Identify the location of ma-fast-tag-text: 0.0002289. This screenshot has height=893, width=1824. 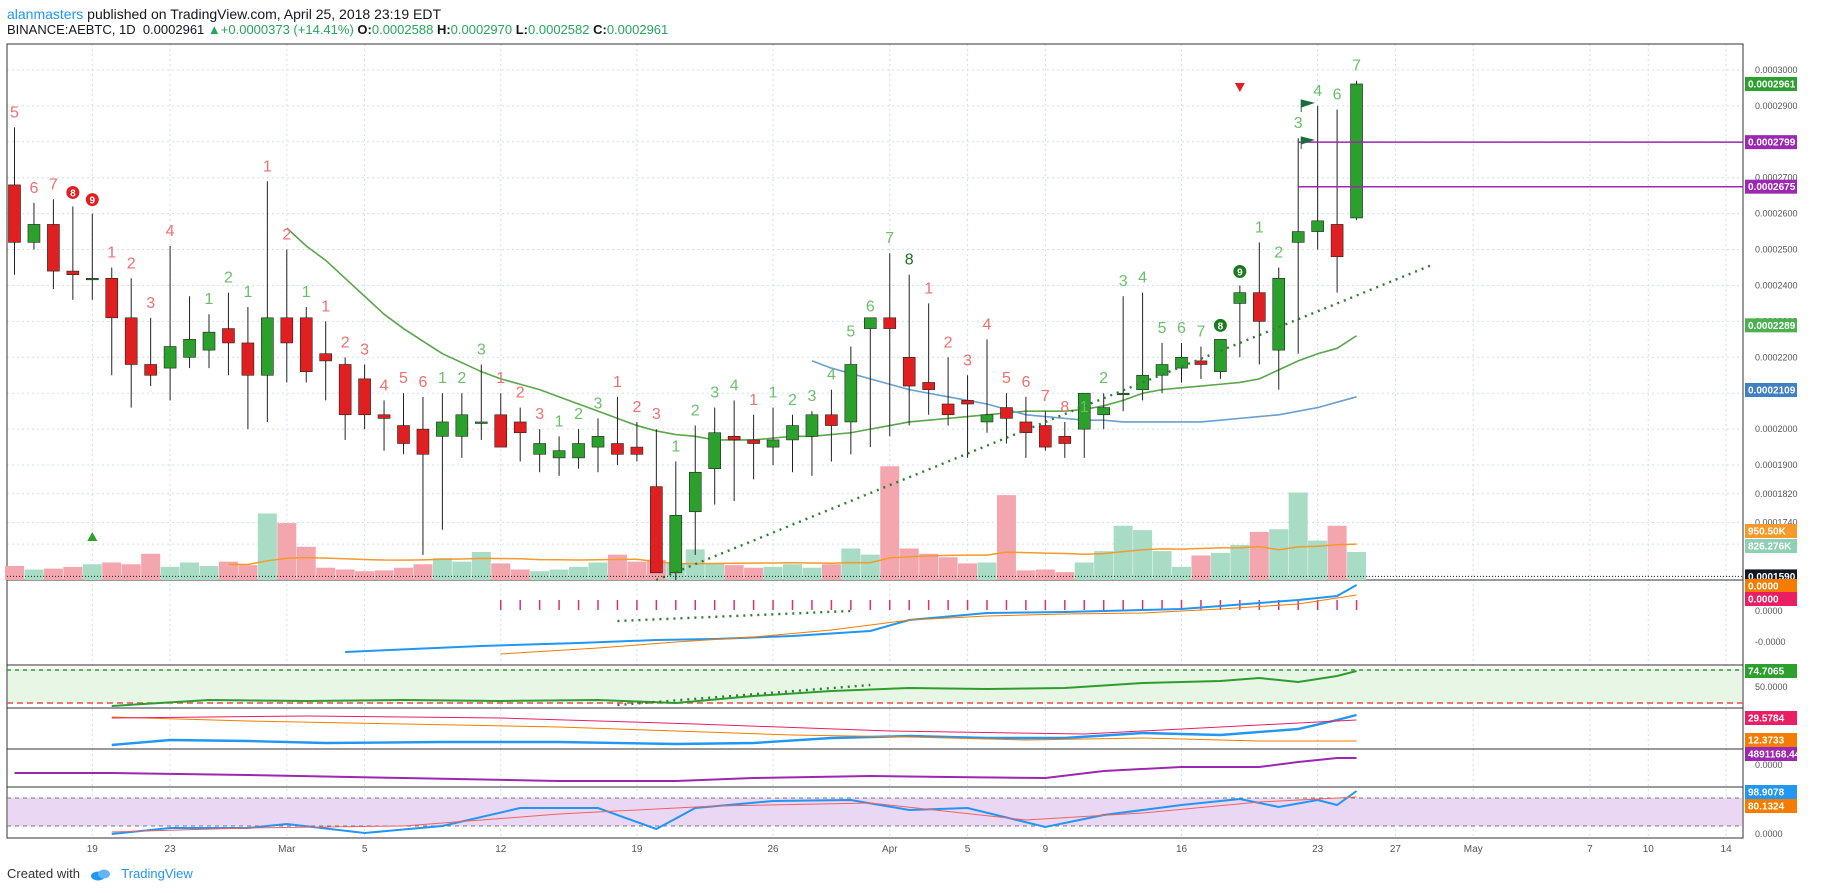
(1772, 326).